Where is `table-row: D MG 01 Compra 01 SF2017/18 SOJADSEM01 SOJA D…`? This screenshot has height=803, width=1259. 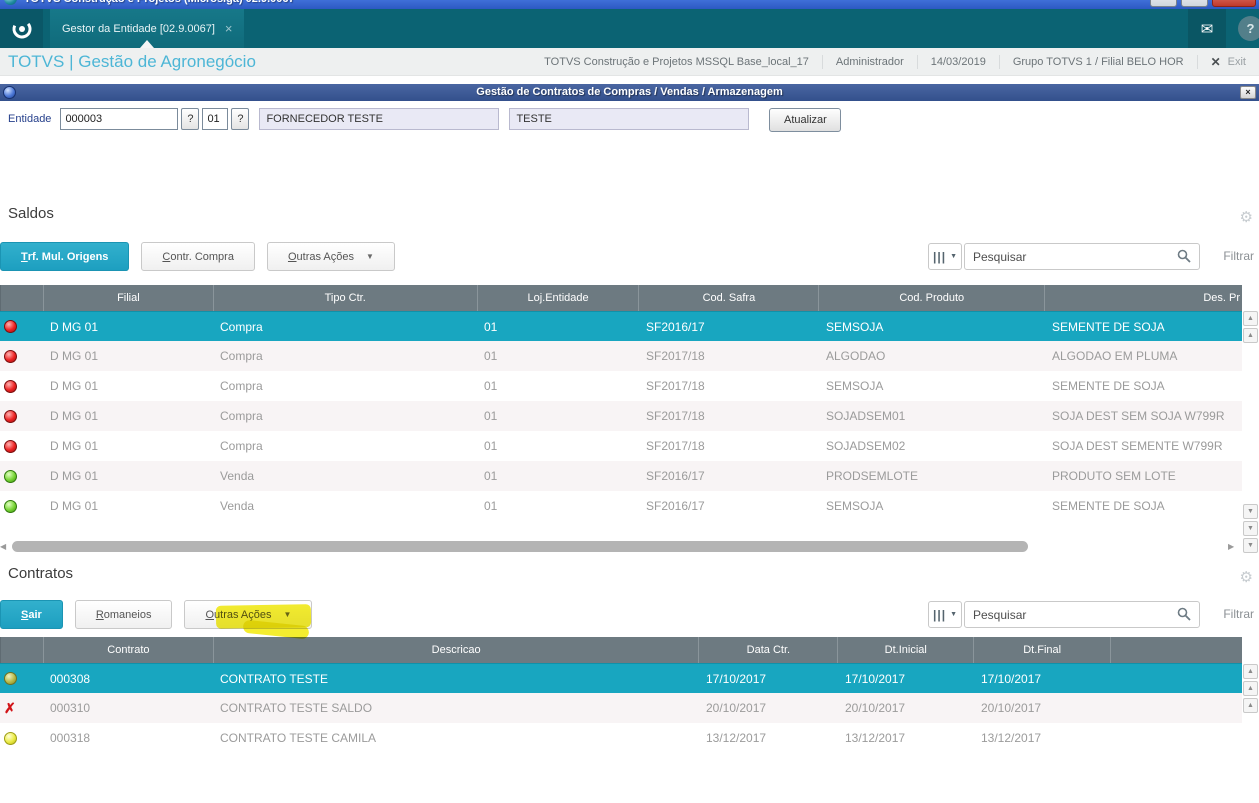
table-row: D MG 01 Compra 01 SF2017/18 SOJADSEM01 SOJA D… is located at coordinates (621, 416).